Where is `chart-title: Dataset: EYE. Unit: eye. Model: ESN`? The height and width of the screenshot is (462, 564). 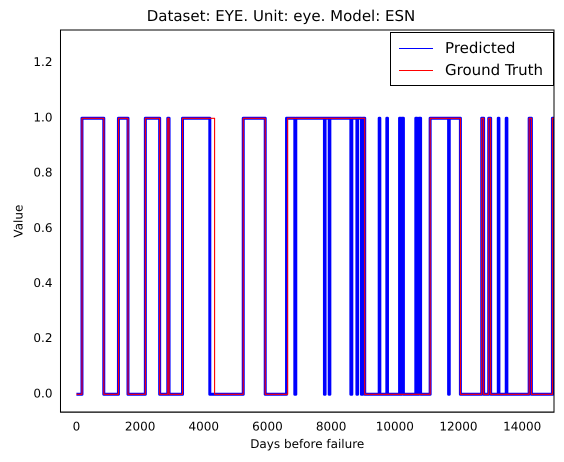
chart-title: Dataset: EYE. Unit: eye. Model: ESN is located at coordinates (281, 15).